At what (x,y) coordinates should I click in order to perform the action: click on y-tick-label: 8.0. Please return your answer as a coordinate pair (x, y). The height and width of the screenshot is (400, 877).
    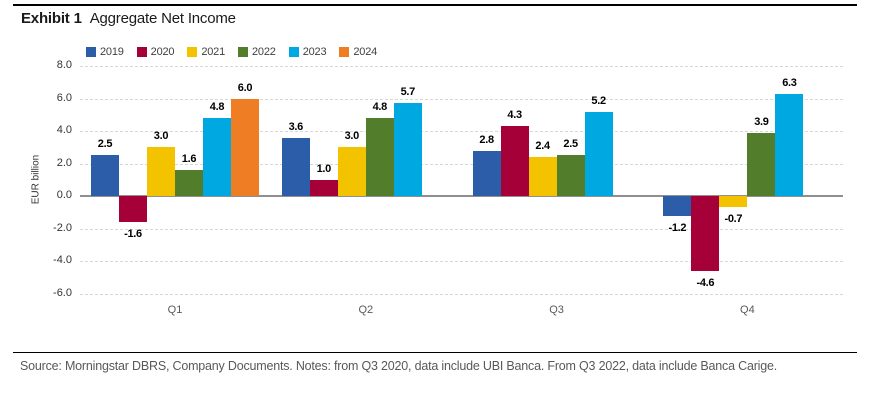
    Looking at the image, I should click on (64, 65).